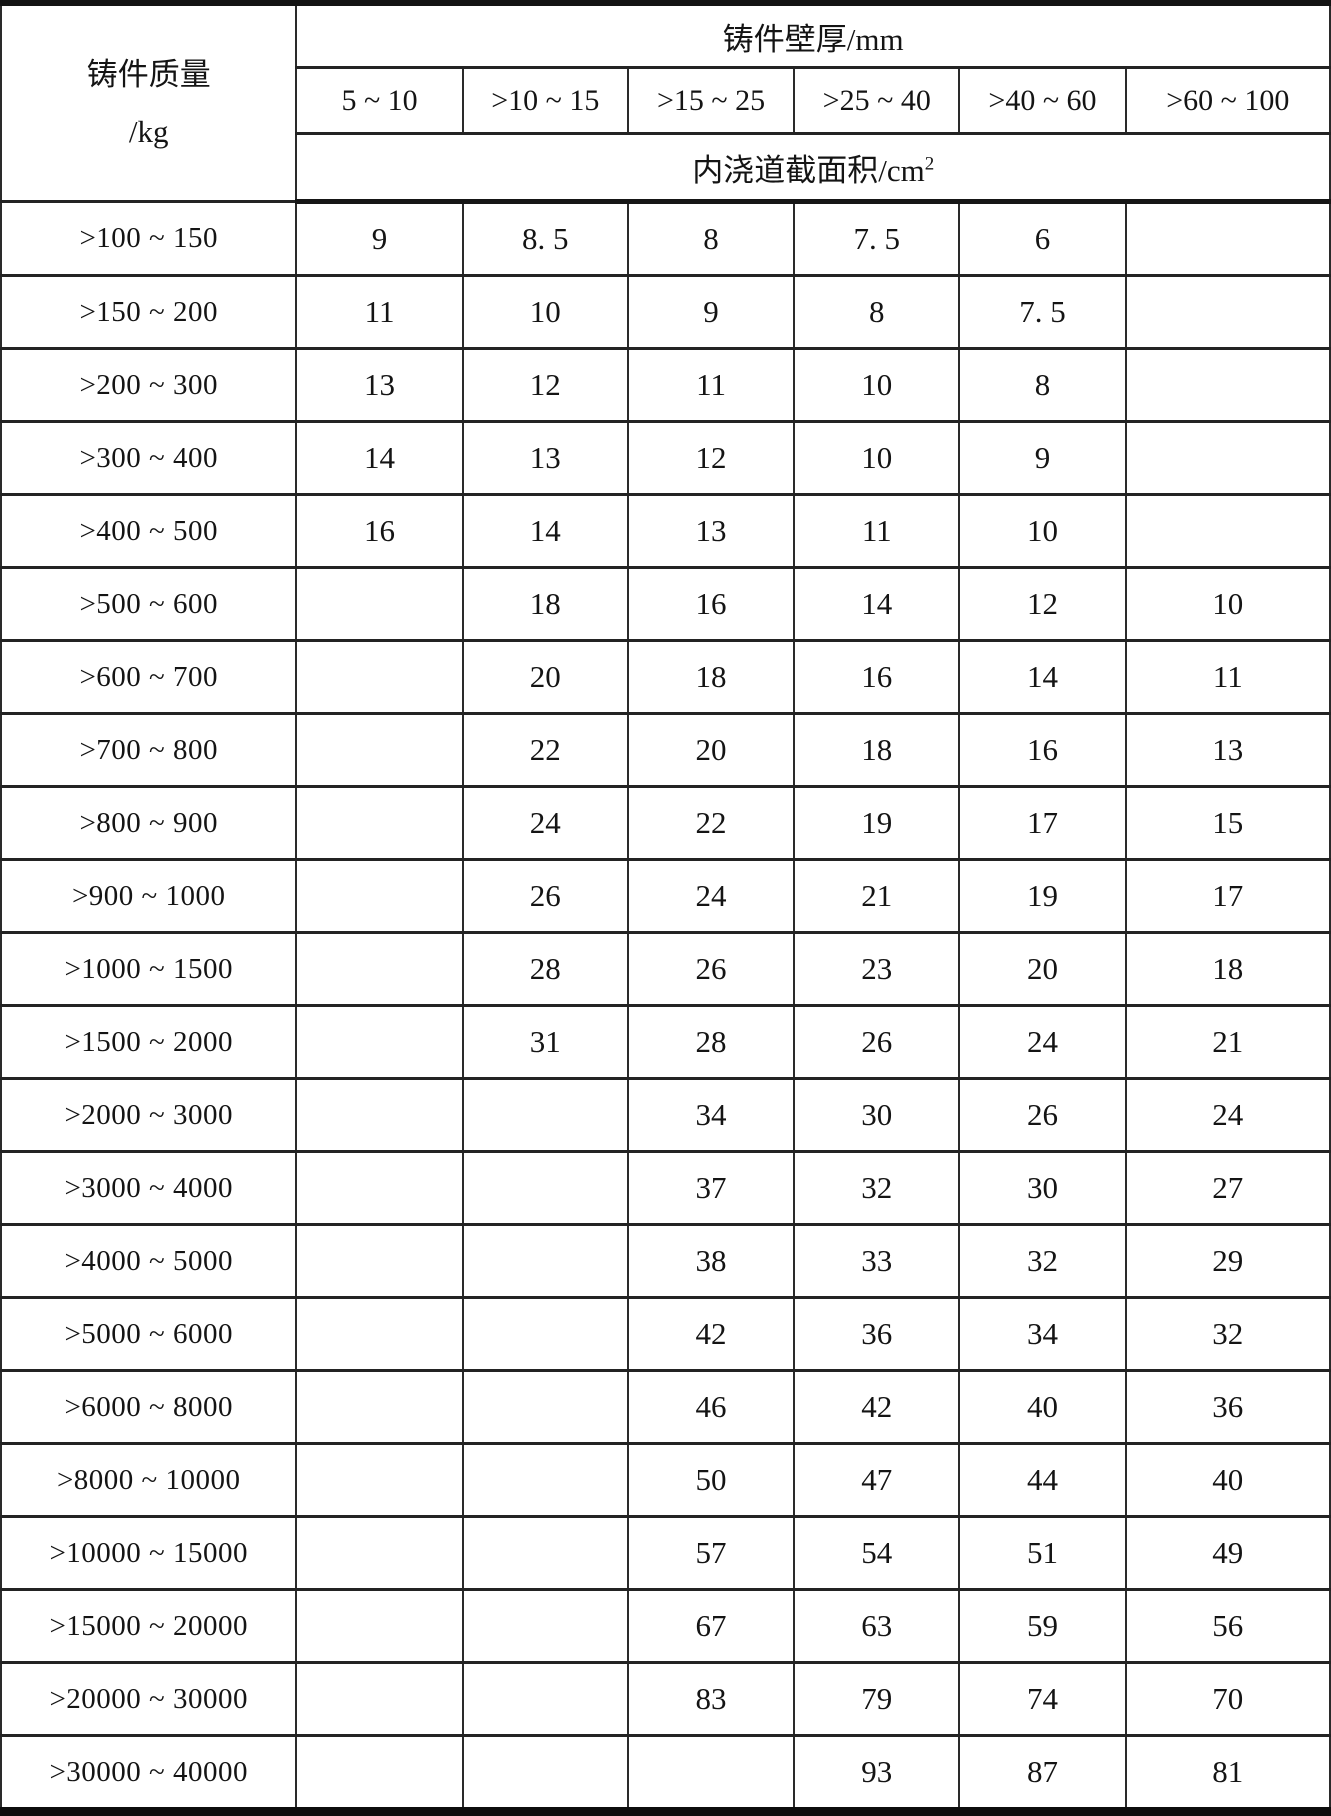  What do you see at coordinates (1042, 100) in the screenshot?
I see `col-header-4: >40 ~ 60` at bounding box center [1042, 100].